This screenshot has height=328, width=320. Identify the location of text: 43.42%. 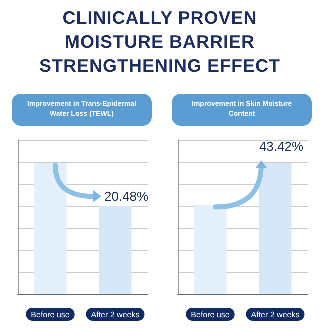
(281, 146).